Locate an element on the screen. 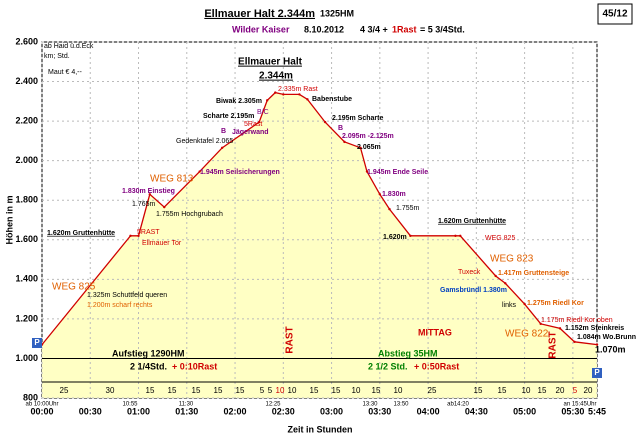  annotation: 1.945m Ende Seile is located at coordinates (397, 172).